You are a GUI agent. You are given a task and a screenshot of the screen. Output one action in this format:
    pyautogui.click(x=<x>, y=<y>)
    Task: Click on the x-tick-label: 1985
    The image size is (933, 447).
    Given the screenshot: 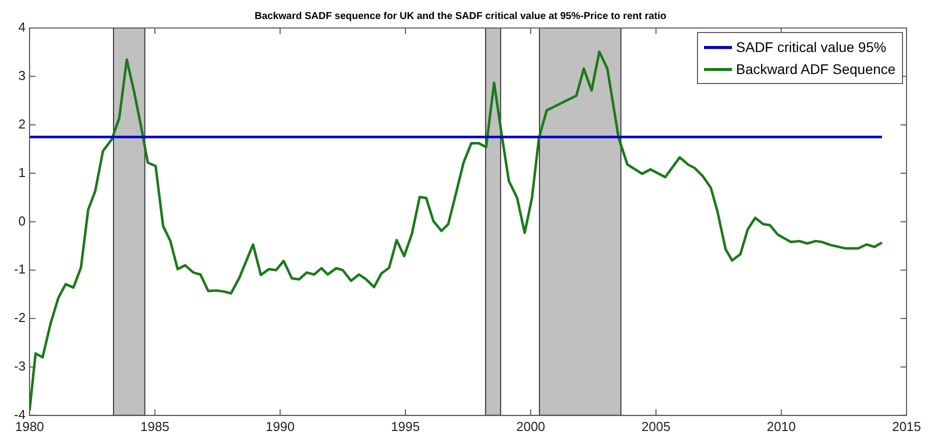 What is the action you would take?
    pyautogui.click(x=155, y=426)
    